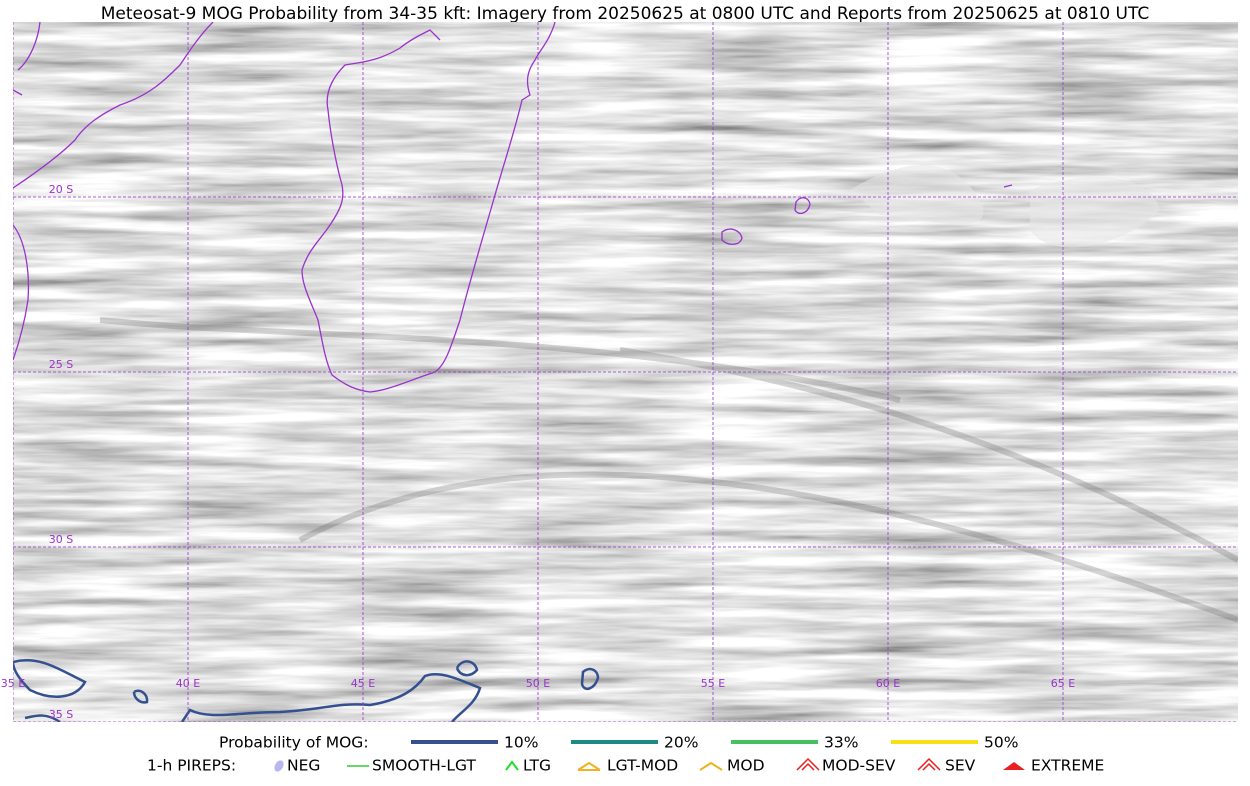 Image resolution: width=1250 pixels, height=786 pixels. Describe the element at coordinates (642, 766) in the screenshot. I see `legend-label: LGT-MOD` at that location.